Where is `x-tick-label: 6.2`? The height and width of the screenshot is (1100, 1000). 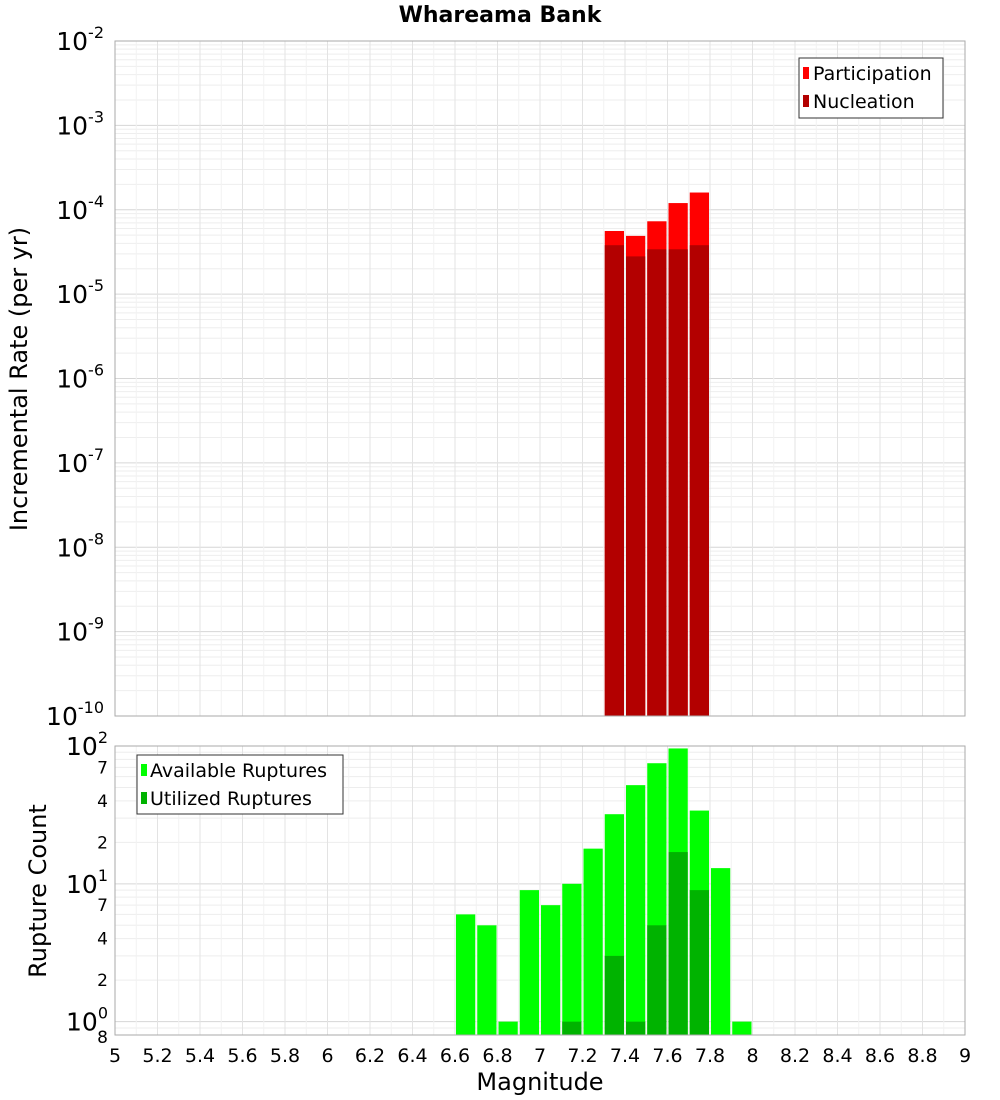 x-tick-label: 6.2 is located at coordinates (370, 1056).